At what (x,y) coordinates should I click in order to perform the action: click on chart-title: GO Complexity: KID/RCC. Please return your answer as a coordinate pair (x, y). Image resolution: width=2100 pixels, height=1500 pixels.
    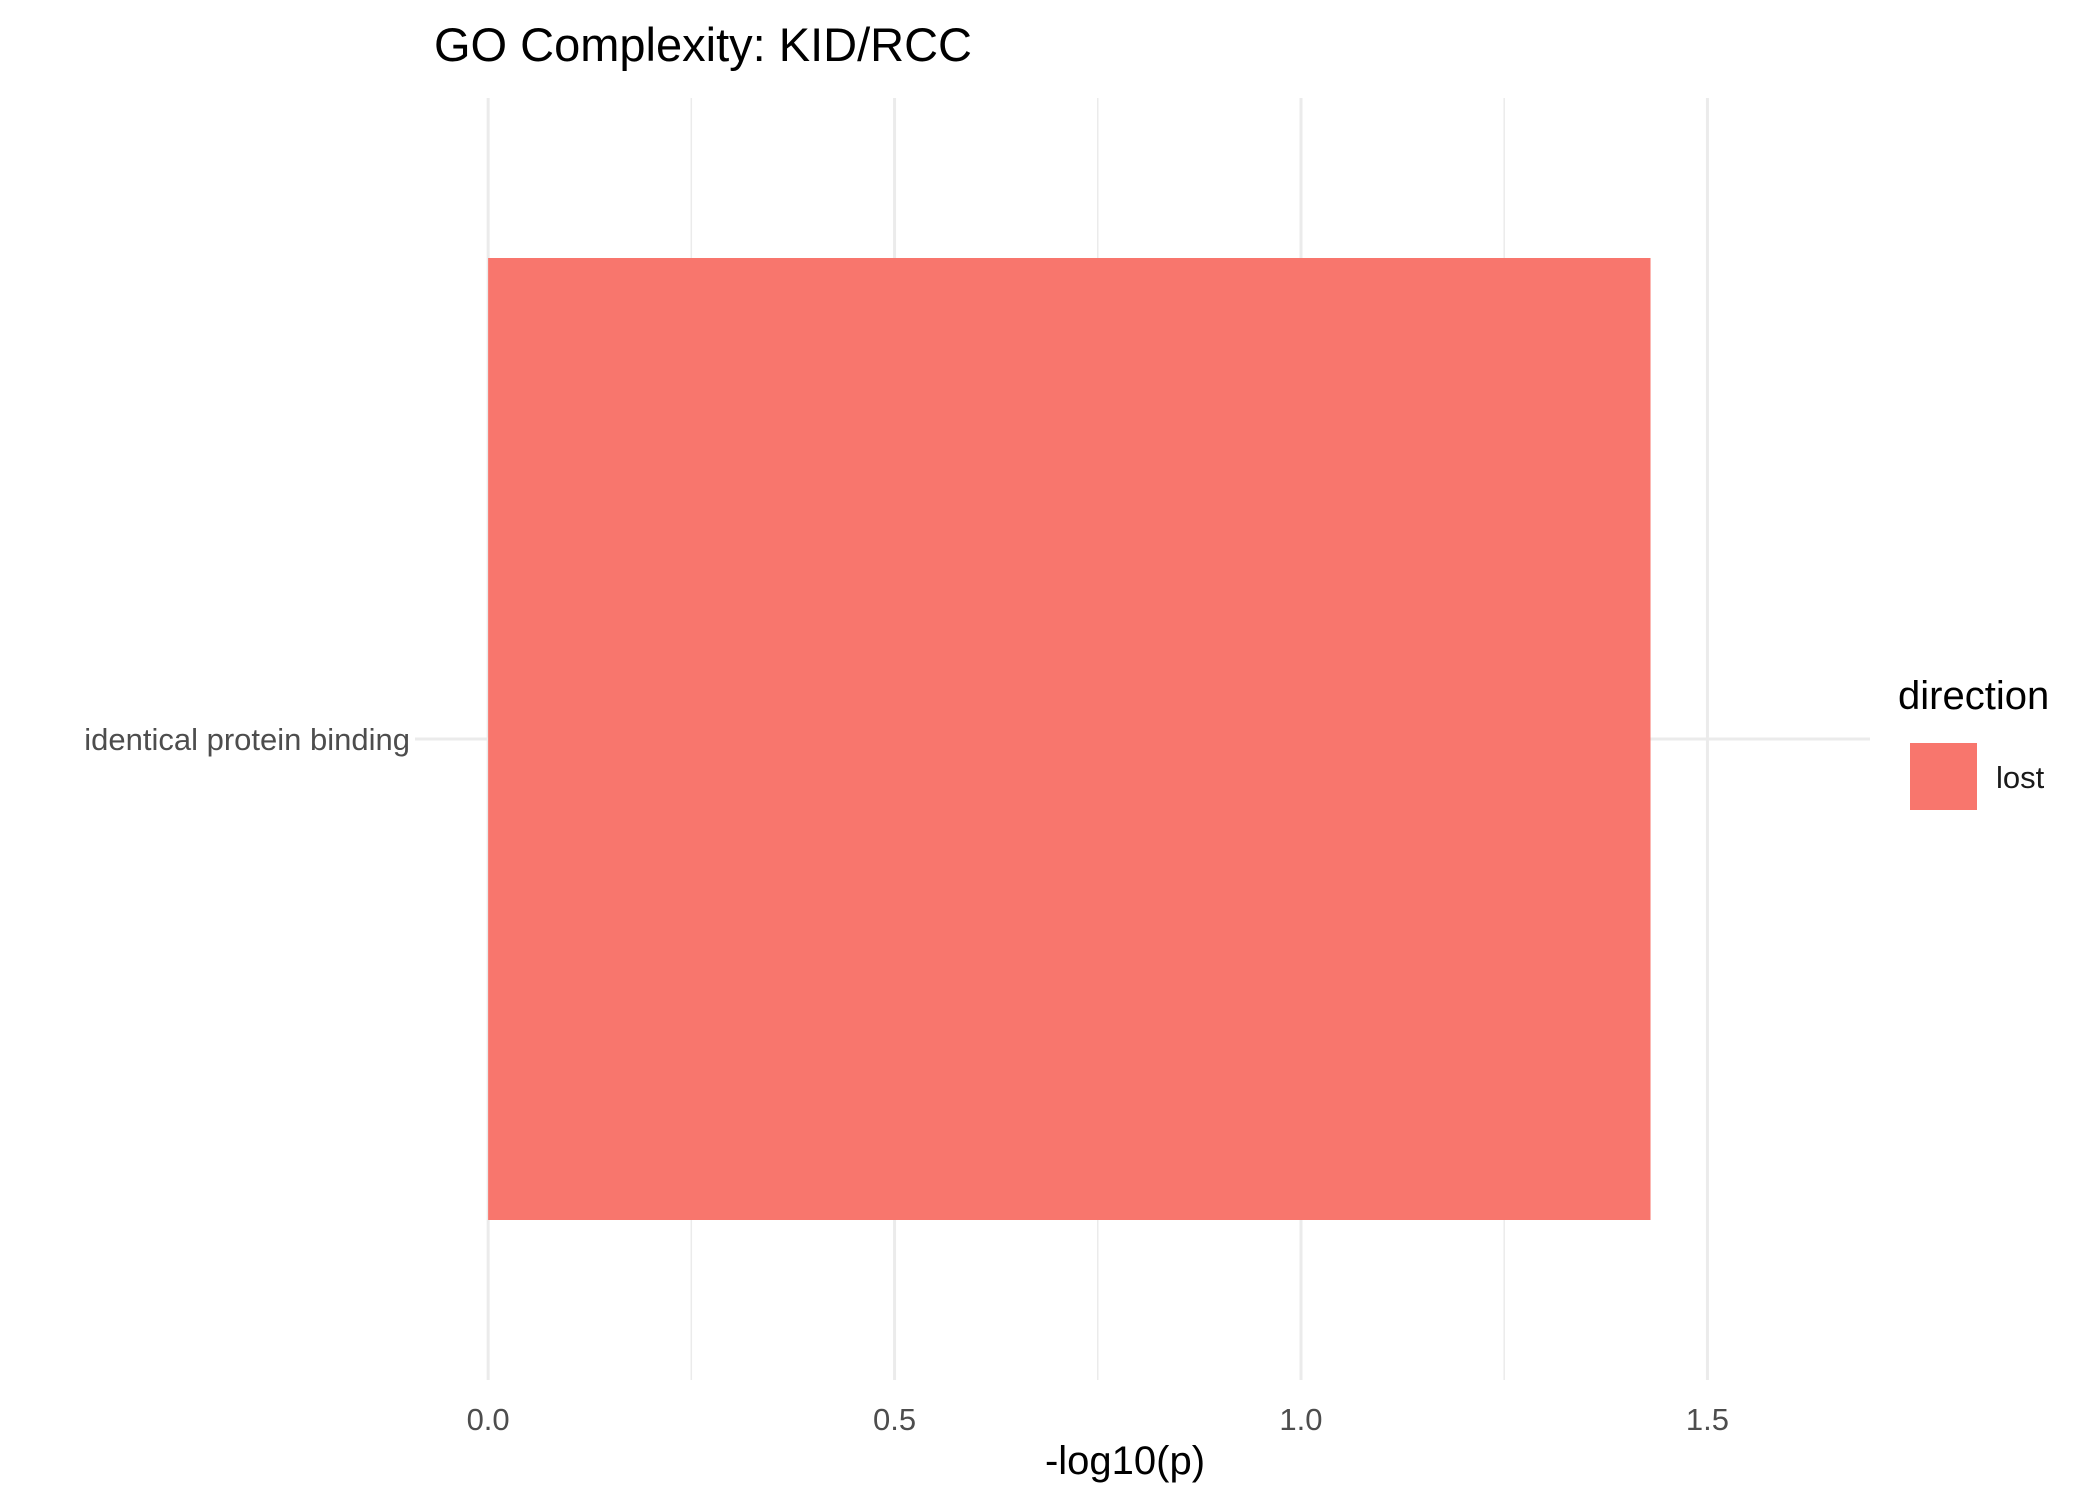
    Looking at the image, I should click on (703, 44).